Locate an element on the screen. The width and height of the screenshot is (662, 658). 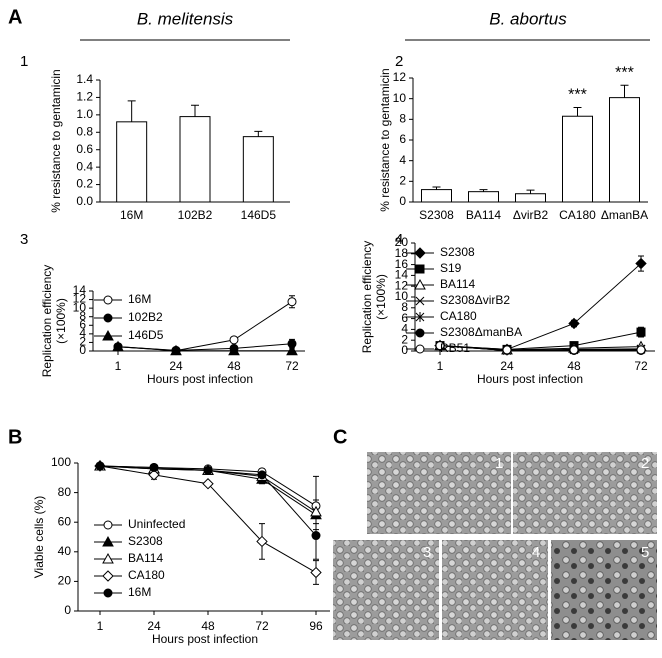
y-tick-label: 20 is located at coordinates (65, 581).